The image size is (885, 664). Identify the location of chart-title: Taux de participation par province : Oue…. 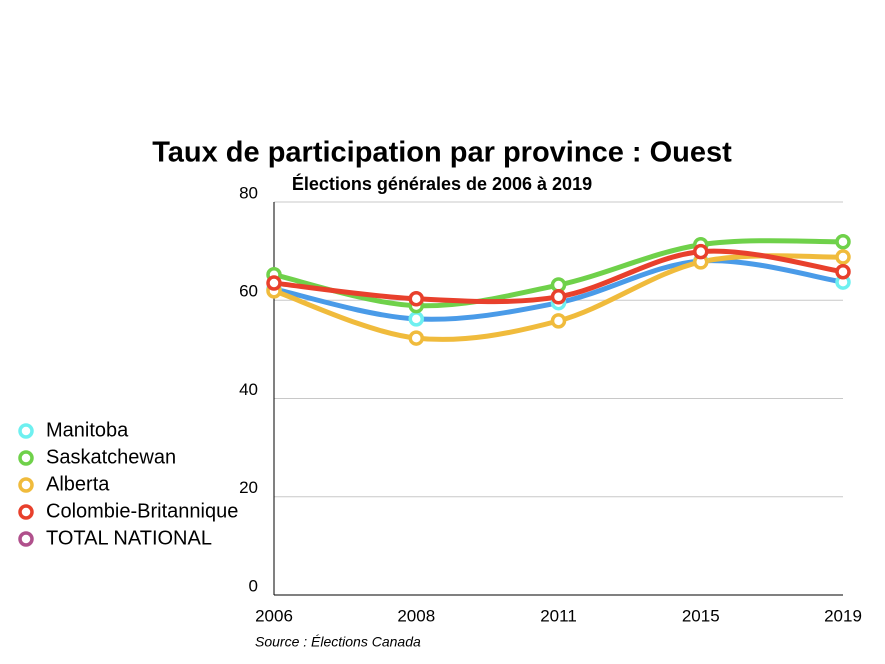
(442, 153).